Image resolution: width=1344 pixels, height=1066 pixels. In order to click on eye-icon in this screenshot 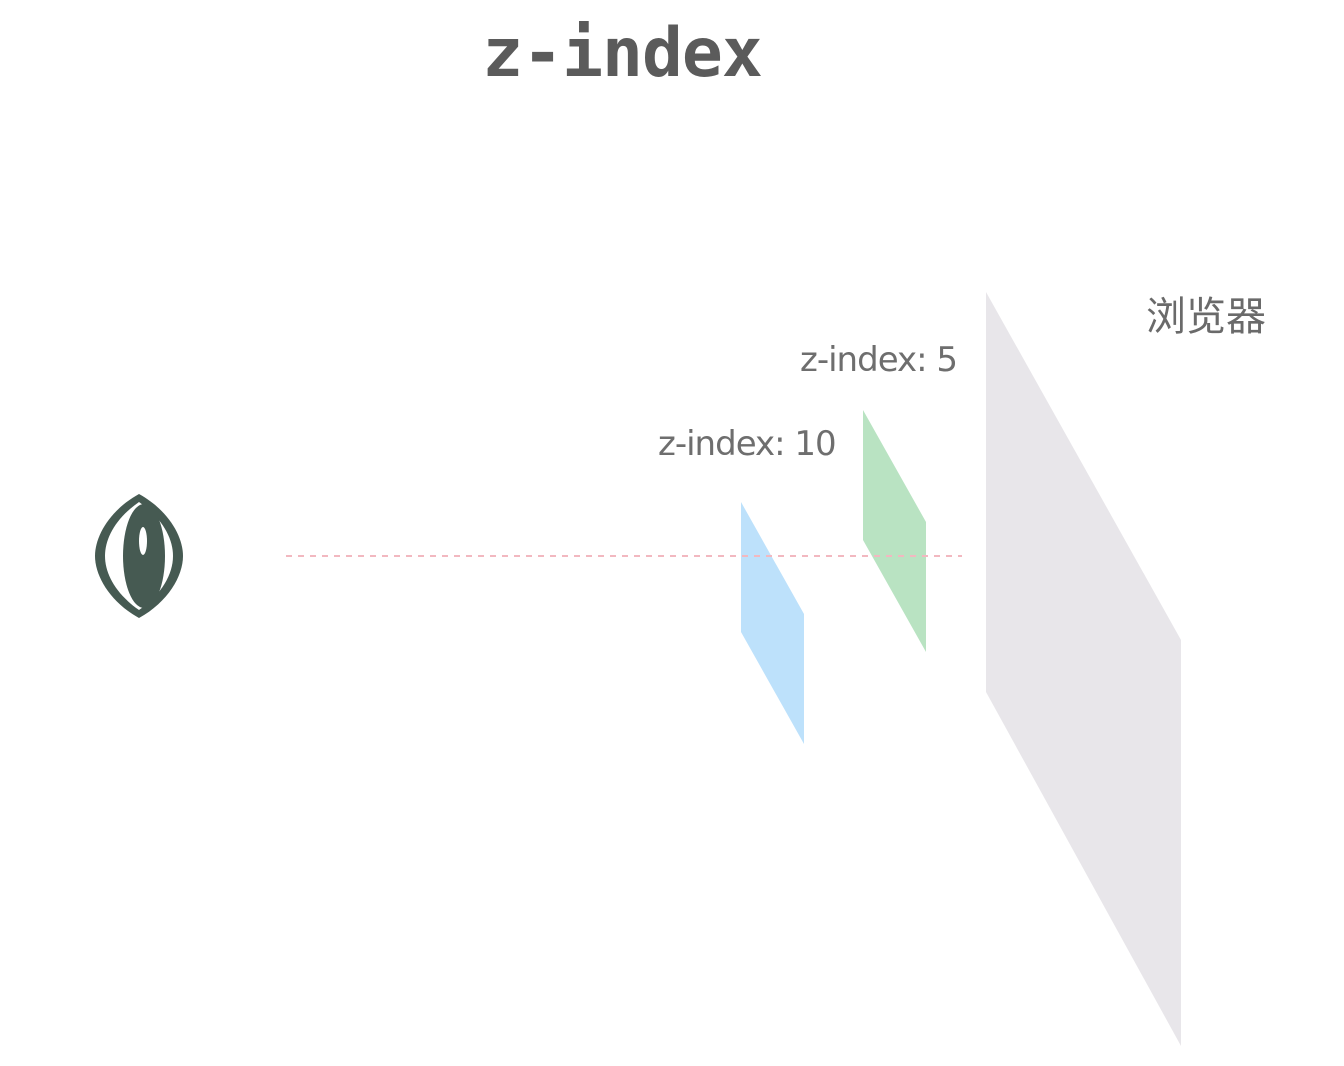, I will do `click(139, 556)`.